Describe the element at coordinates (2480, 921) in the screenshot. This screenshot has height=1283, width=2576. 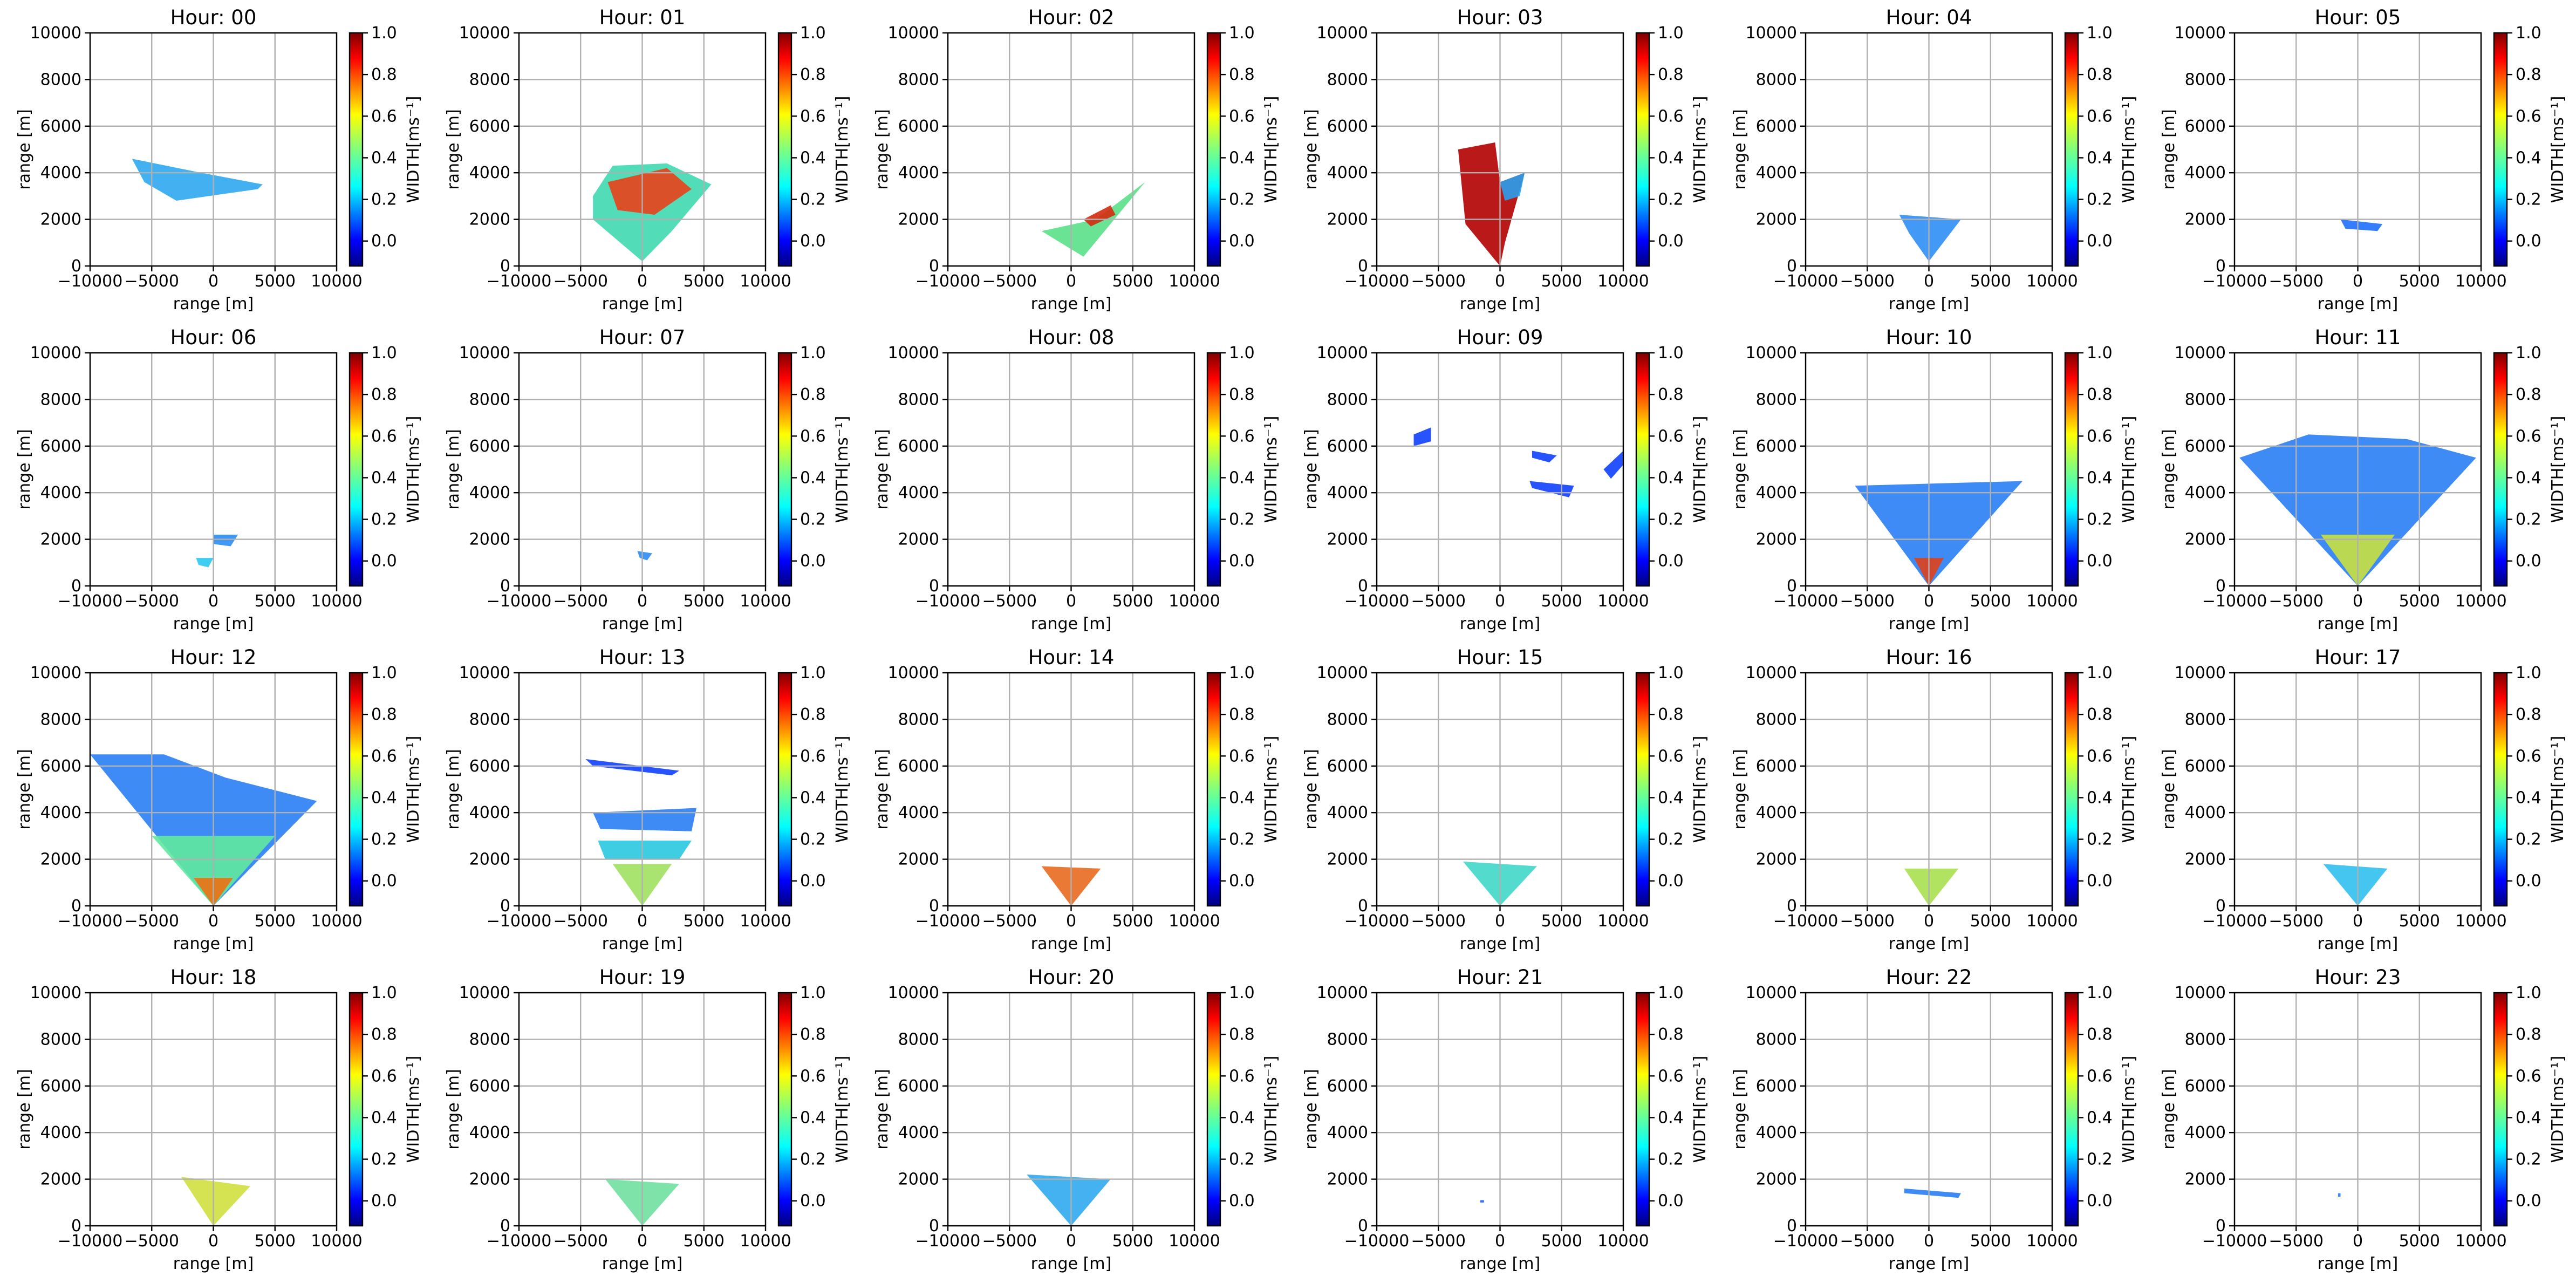
I see `x-tick-label: 10000` at that location.